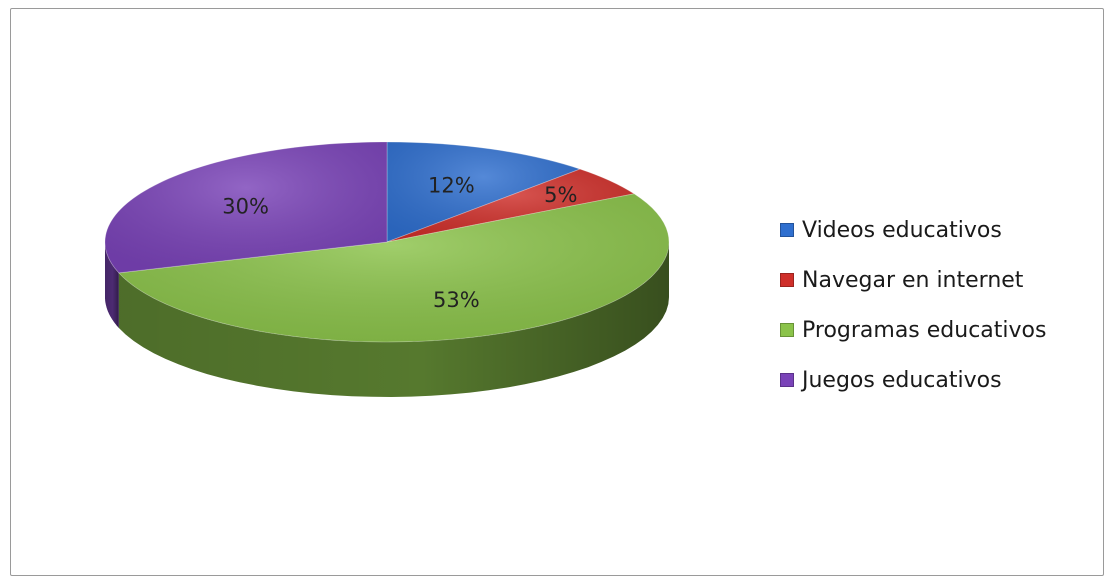  I want to click on legend-item: Juegos educativos, so click(913, 380).